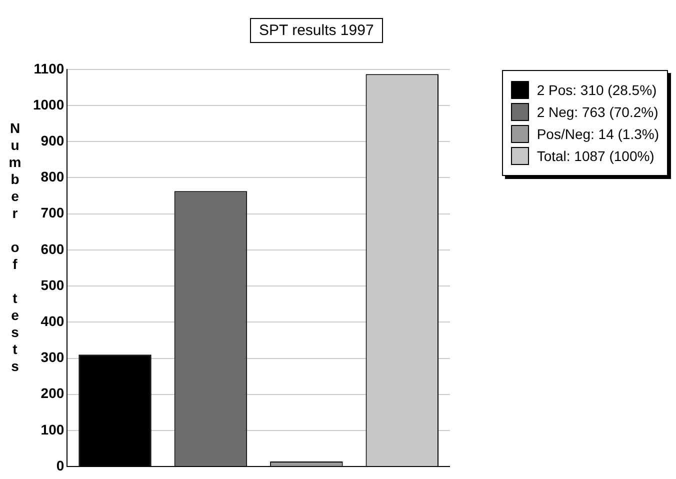 Image resolution: width=676 pixels, height=479 pixels. Describe the element at coordinates (595, 156) in the screenshot. I see `legend-label: Total: 1087 (100%)` at that location.